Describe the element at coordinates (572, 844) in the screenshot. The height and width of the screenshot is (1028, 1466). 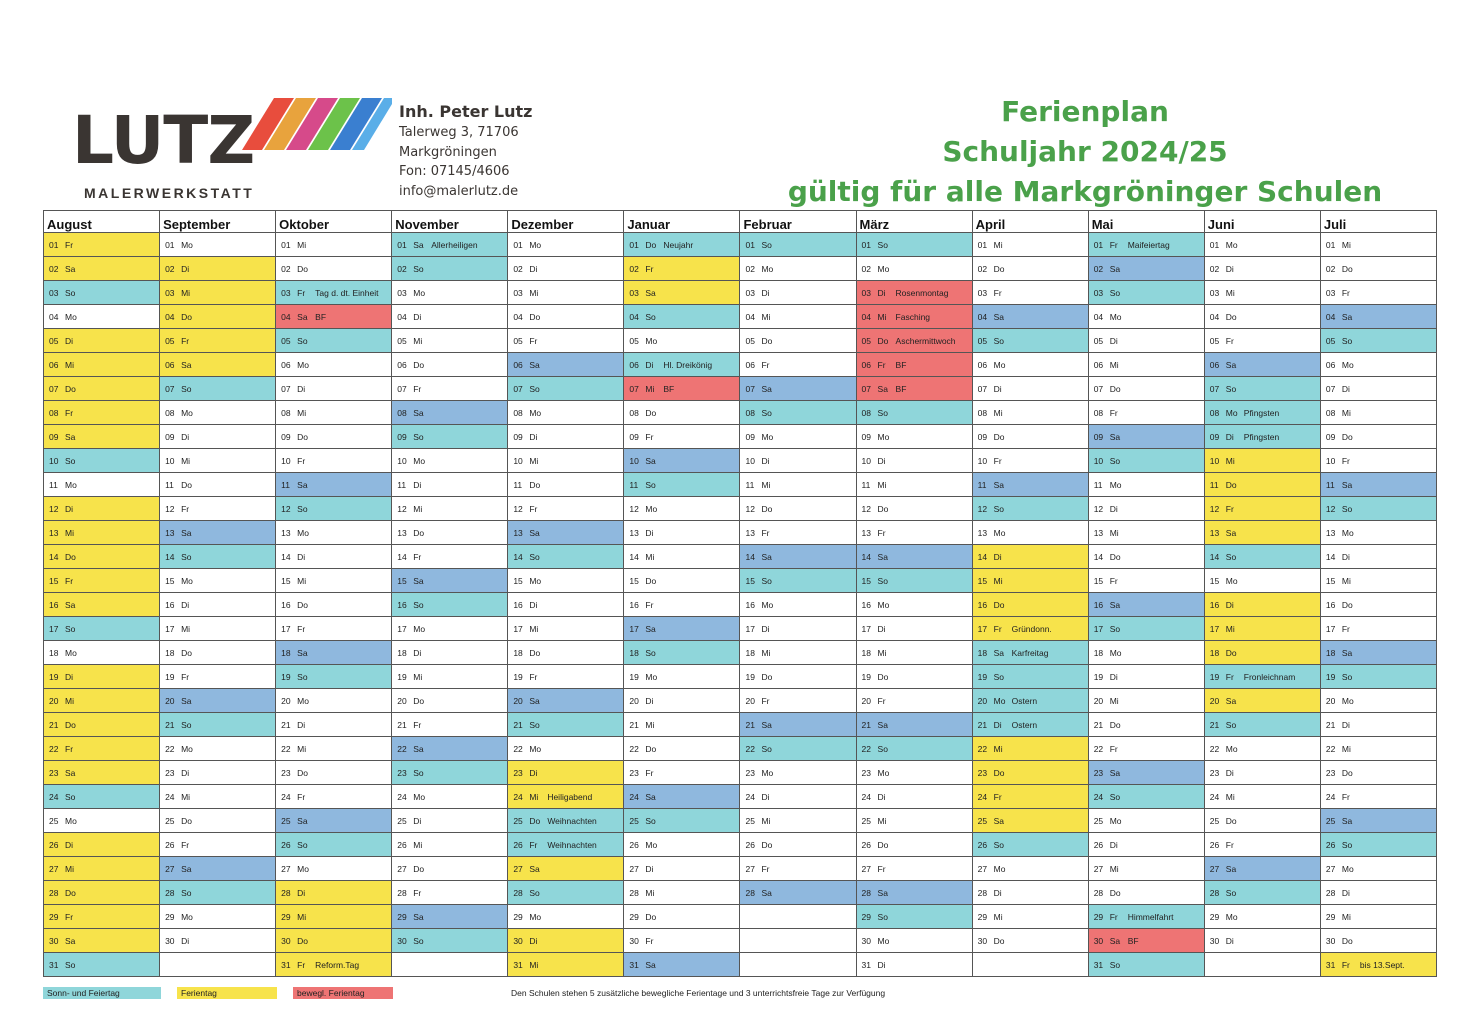
I see `day-note: Weihnachten` at that location.